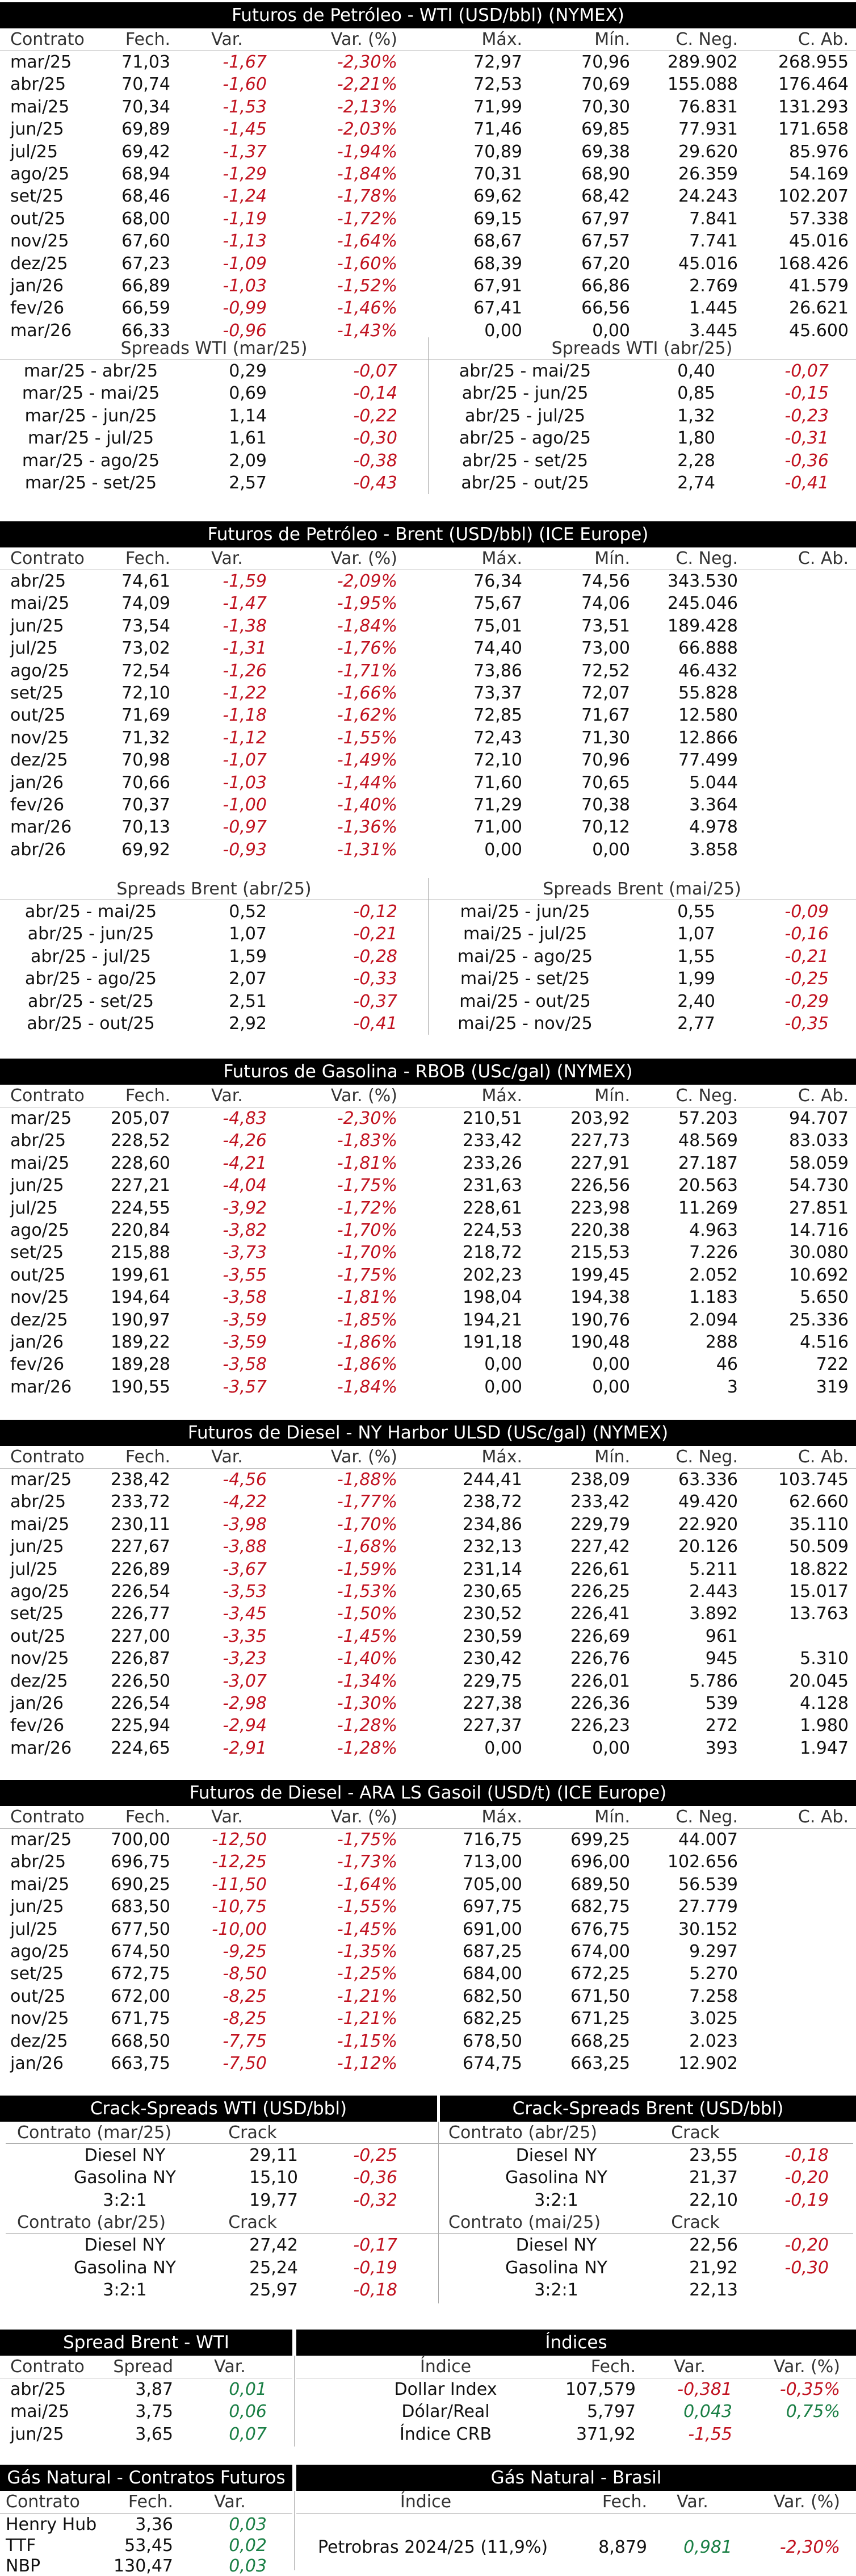  I want to click on table-cell: 23,55, so click(713, 2155).